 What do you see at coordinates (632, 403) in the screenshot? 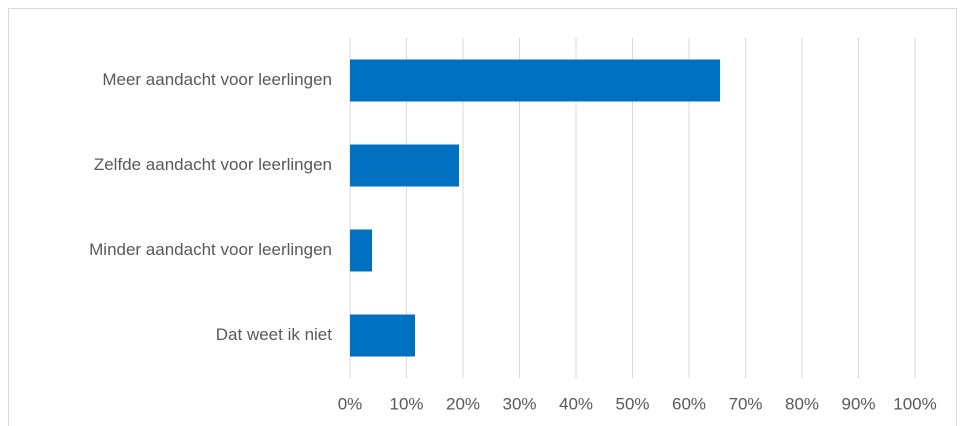
I see `x-tick-label: 50%` at bounding box center [632, 403].